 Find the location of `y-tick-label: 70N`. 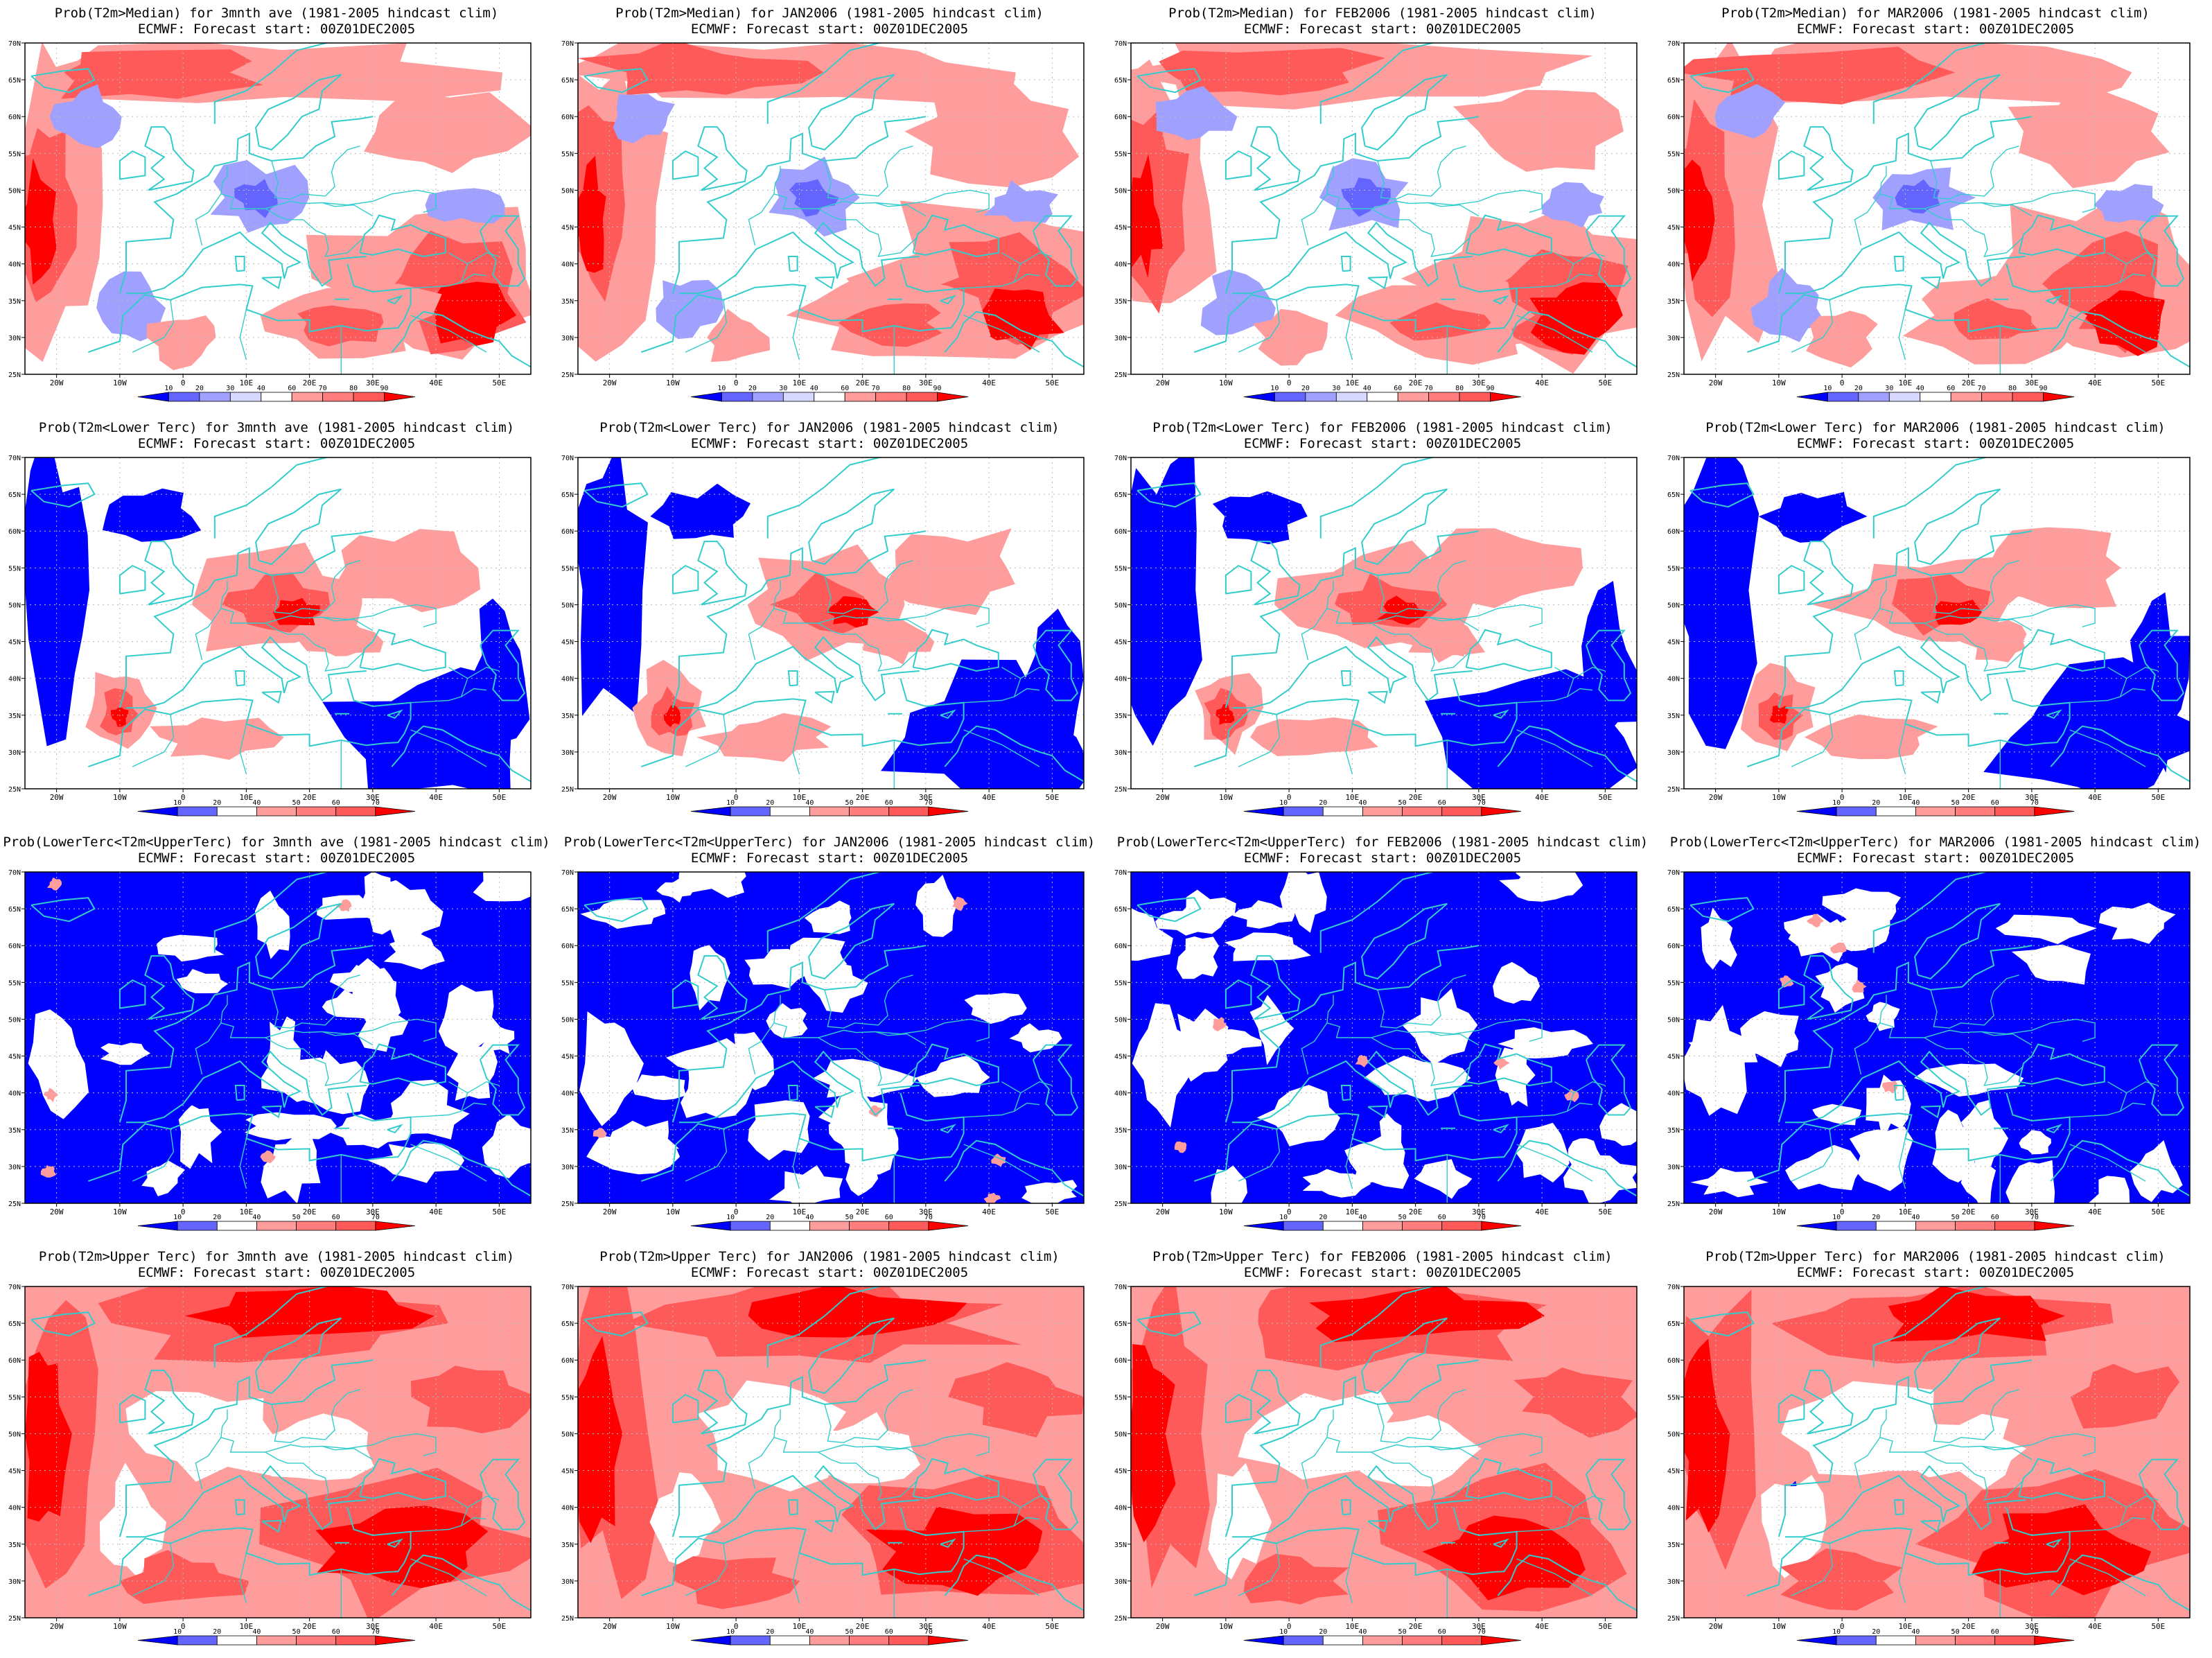

y-tick-label: 70N is located at coordinates (1120, 44).